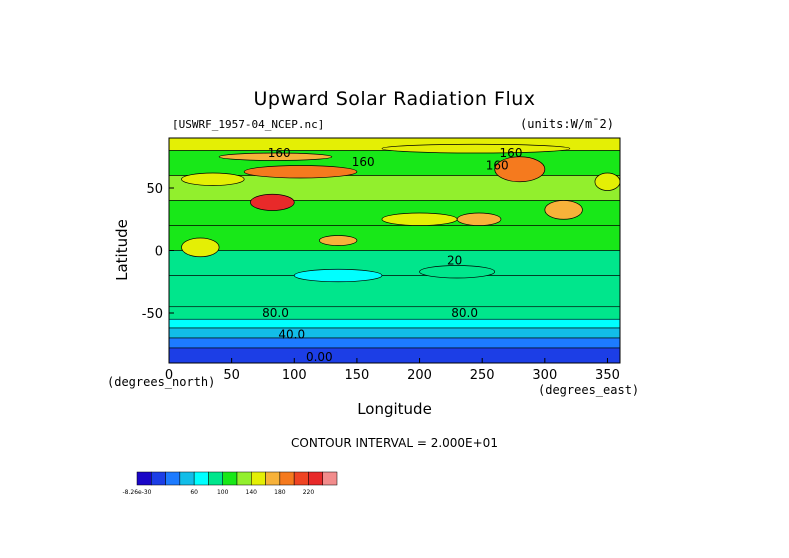 Image resolution: width=789 pixels, height=558 pixels. What do you see at coordinates (252, 492) in the screenshot?
I see `colorbar-label: 140` at bounding box center [252, 492].